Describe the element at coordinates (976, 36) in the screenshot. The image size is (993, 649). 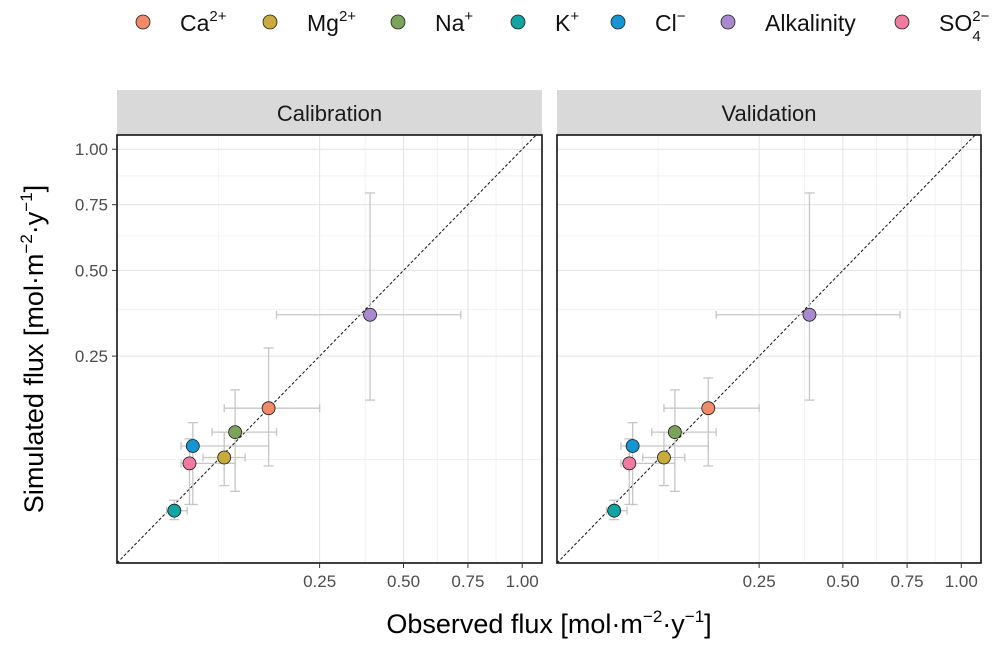
I see `legend-label-sub: 4` at that location.